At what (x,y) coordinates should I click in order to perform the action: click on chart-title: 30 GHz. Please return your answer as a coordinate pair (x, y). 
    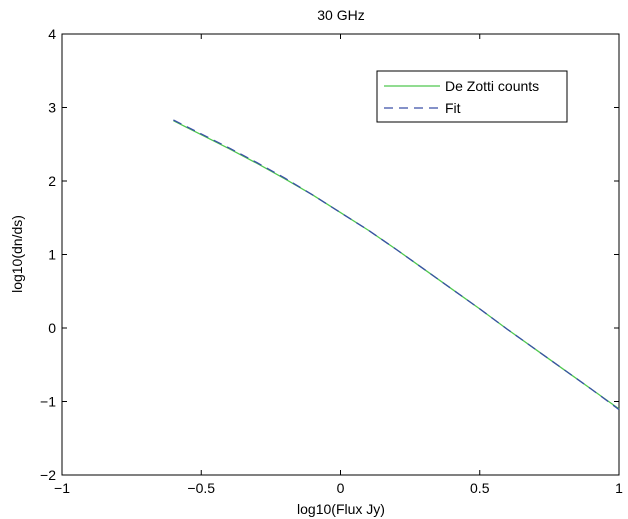
    Looking at the image, I should click on (340, 15).